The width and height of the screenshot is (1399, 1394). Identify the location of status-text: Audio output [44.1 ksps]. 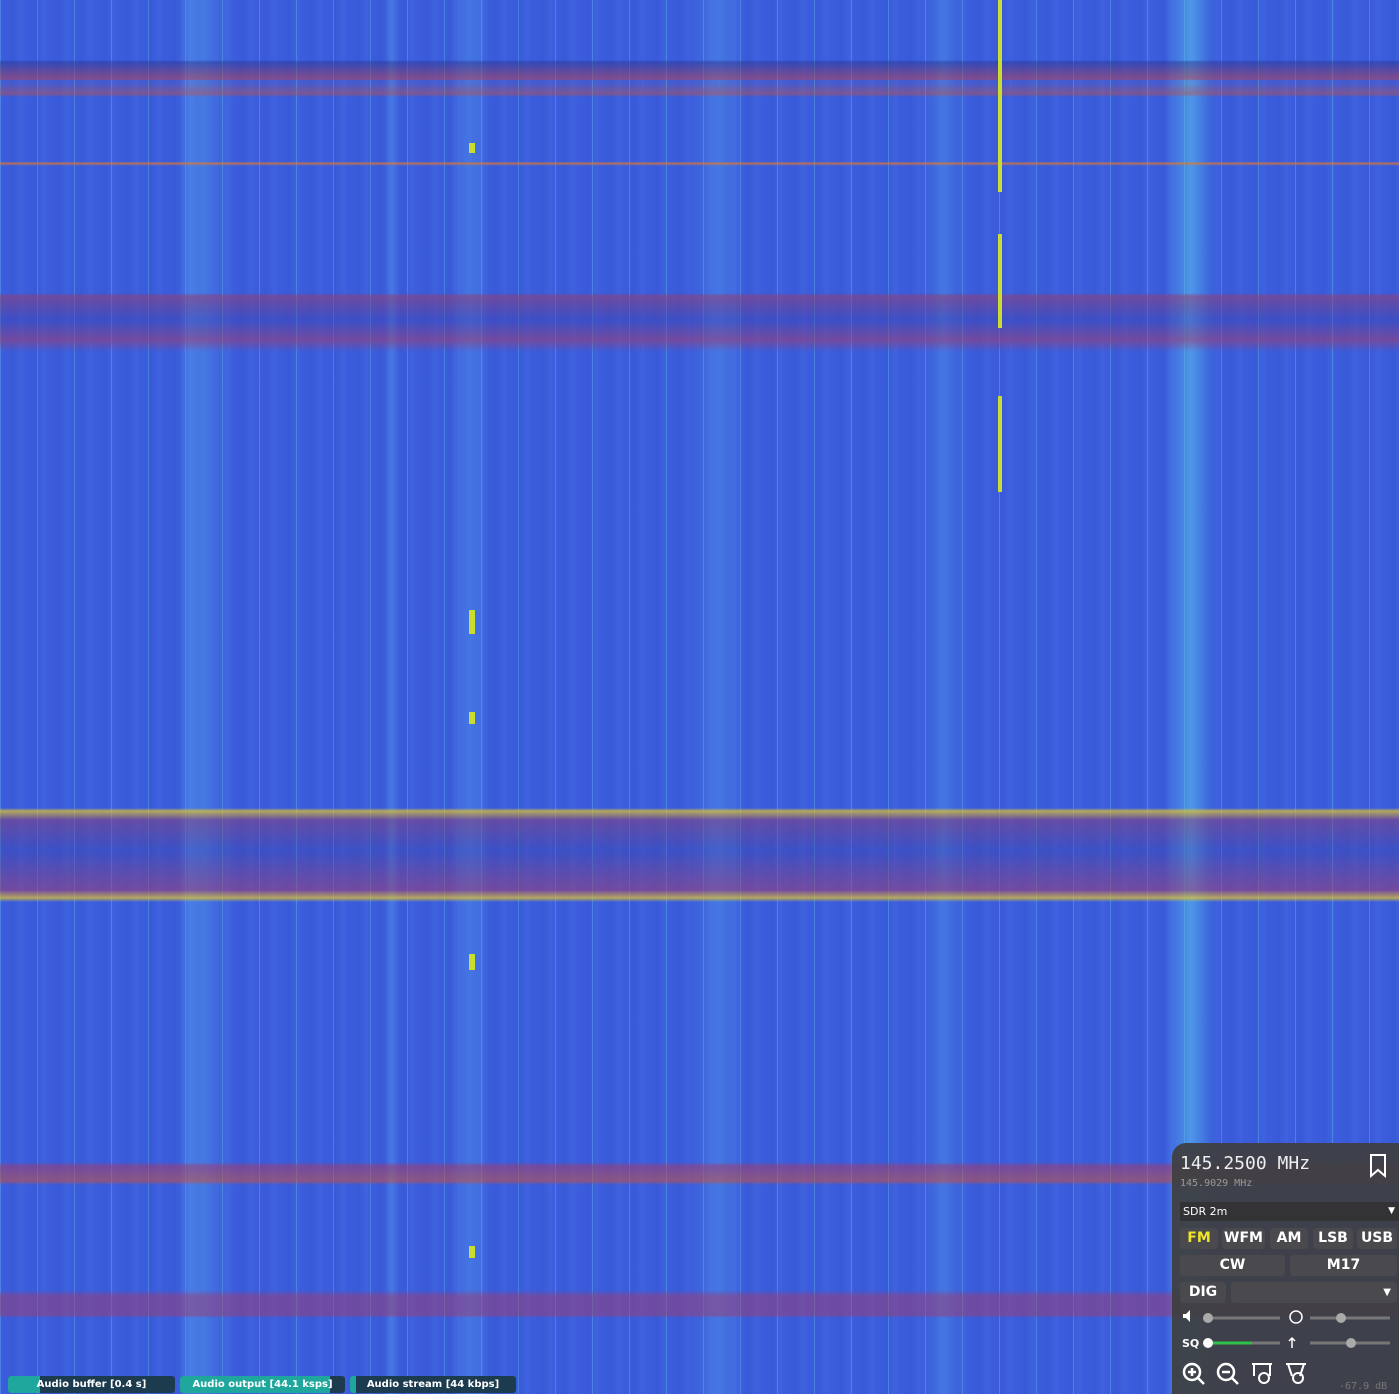
(262, 1384).